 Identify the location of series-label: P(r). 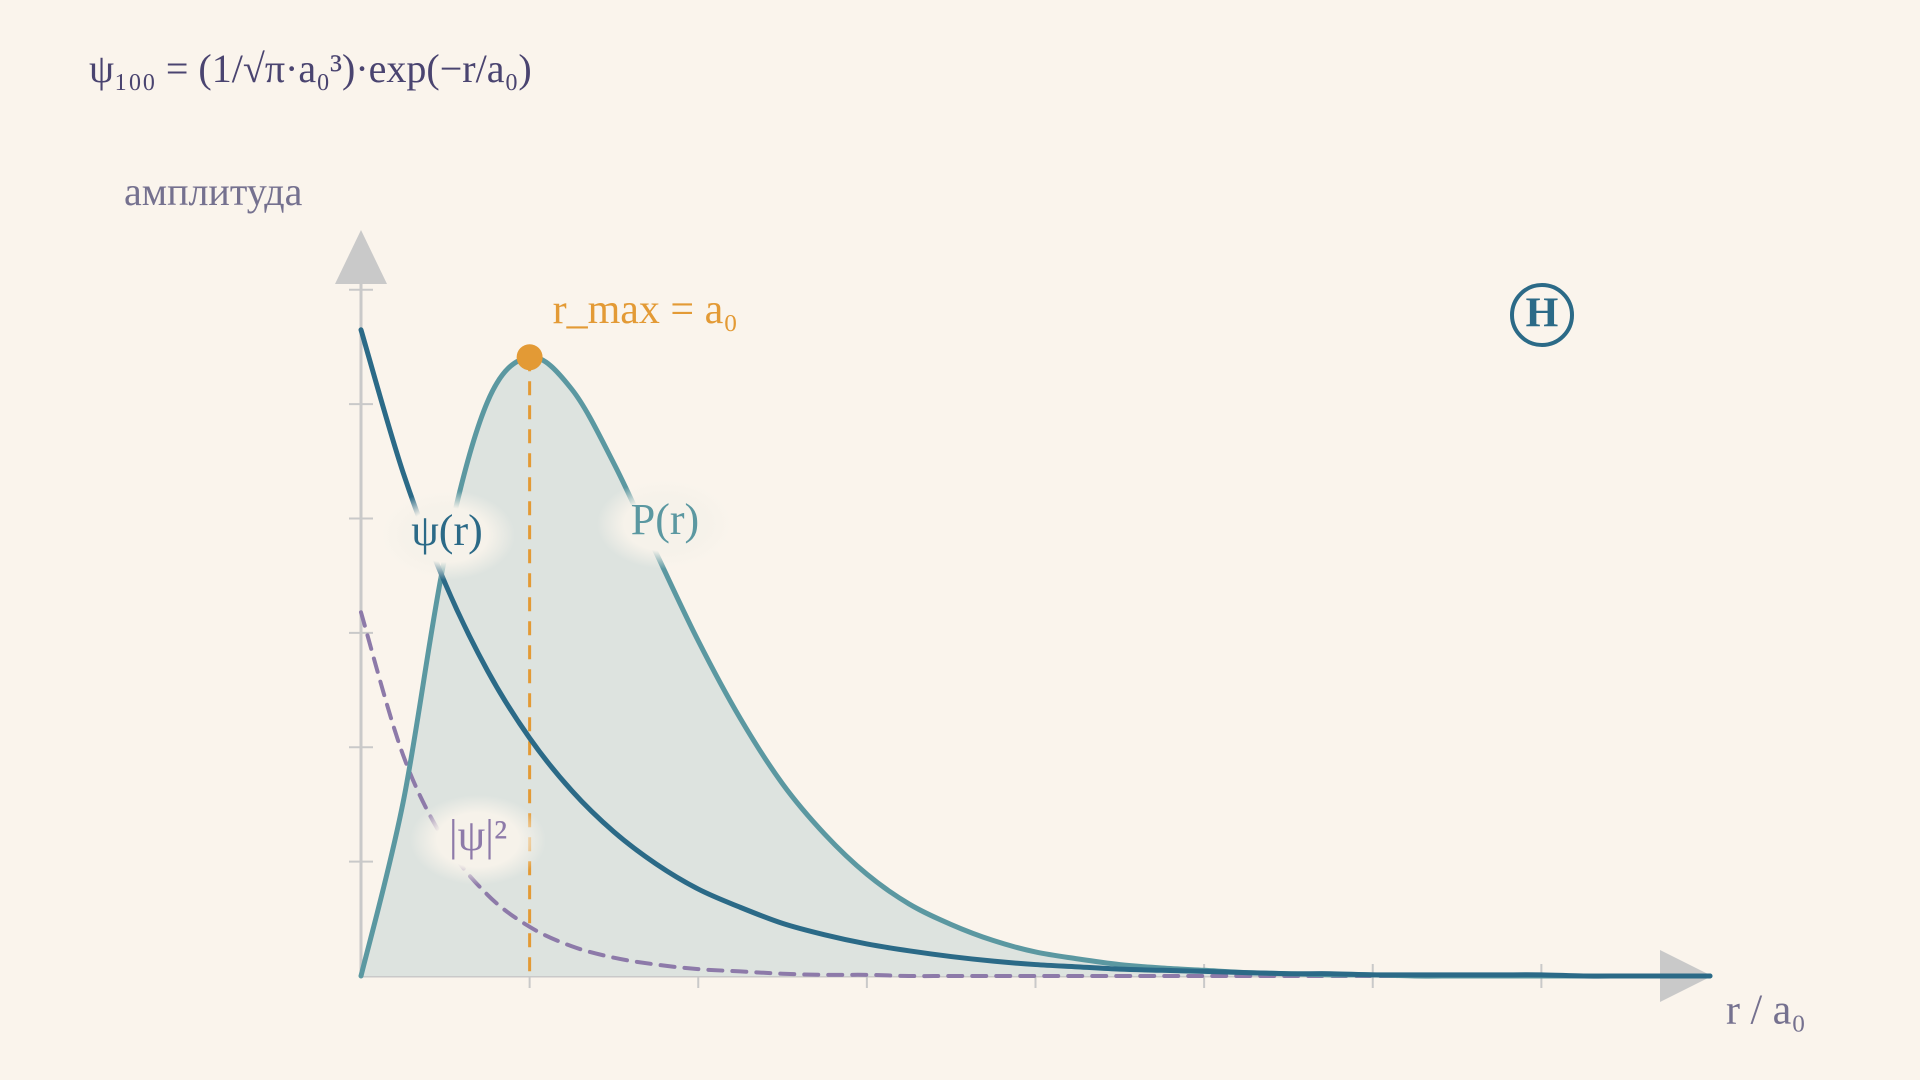
(665, 519).